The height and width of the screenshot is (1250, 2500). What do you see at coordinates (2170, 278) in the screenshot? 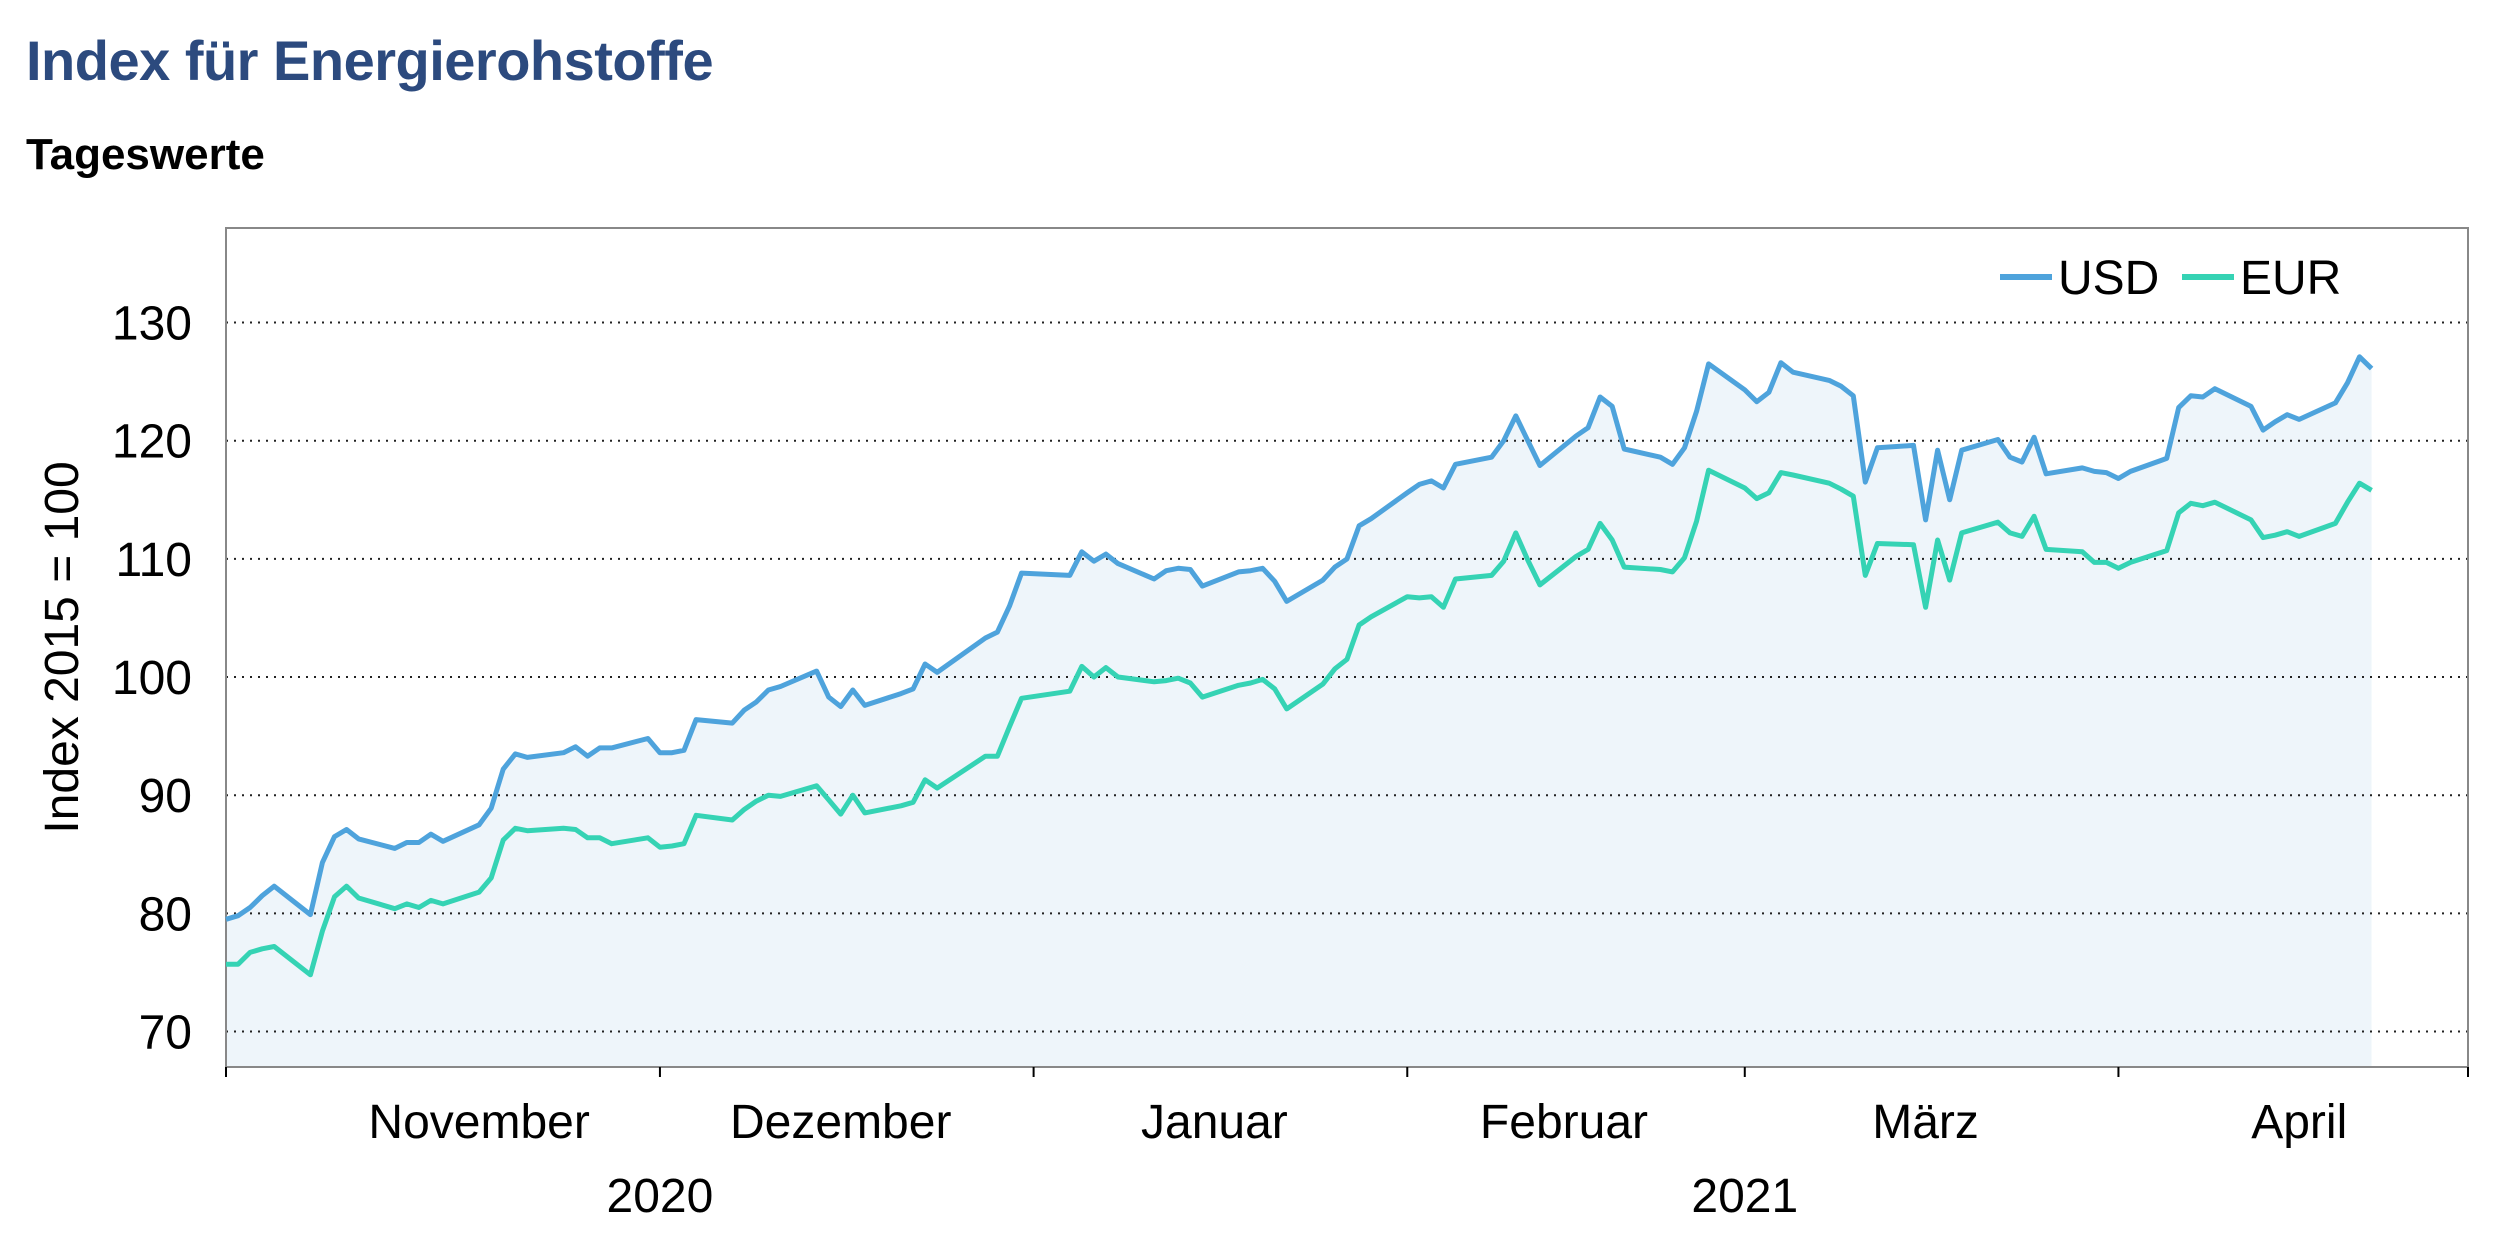
I see `legend: USD EUR` at bounding box center [2170, 278].